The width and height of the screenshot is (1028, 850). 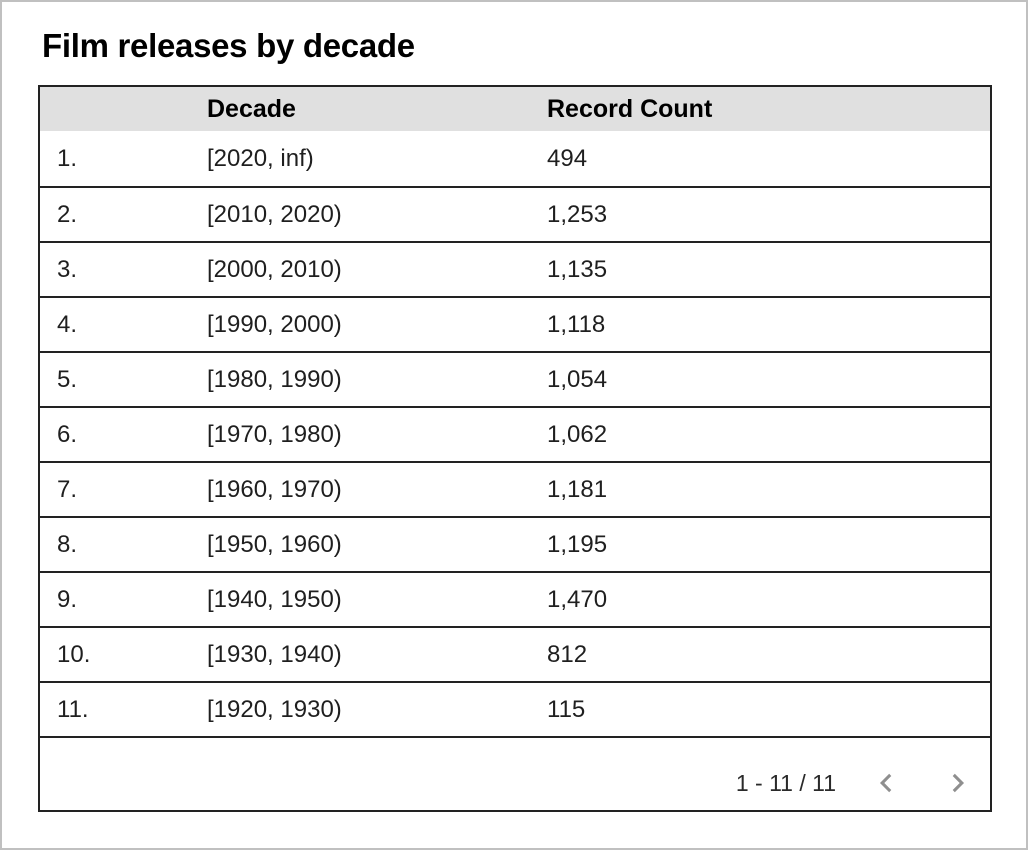 I want to click on table-row: 9. [1940, 1950) 1,470, so click(x=515, y=598).